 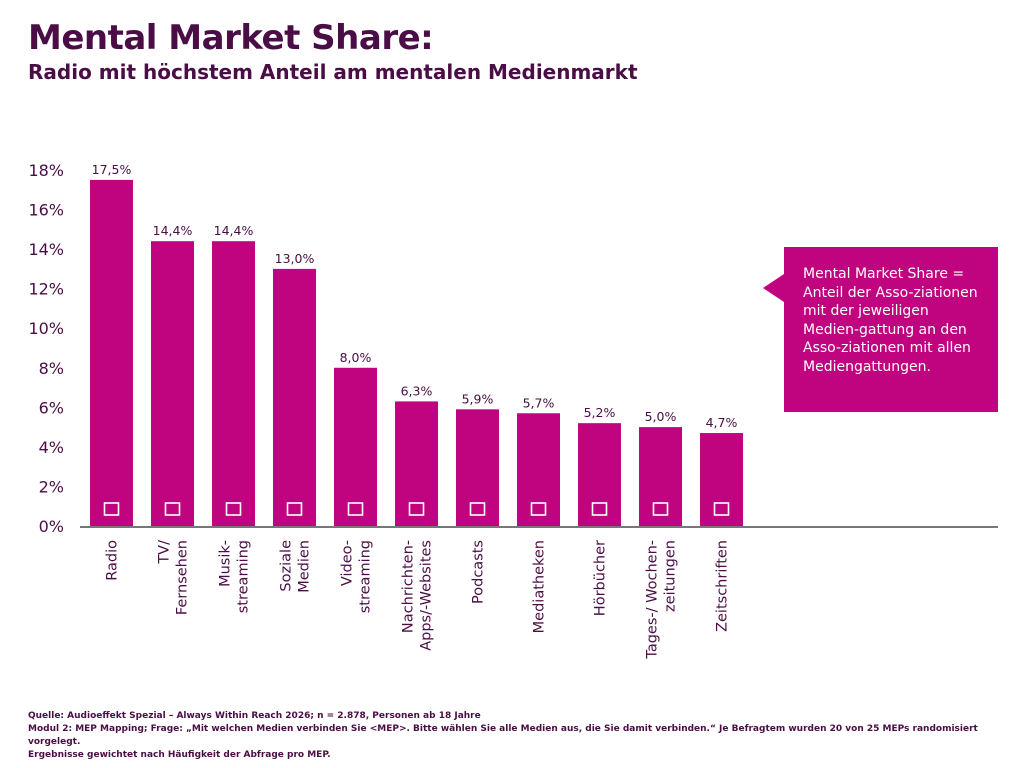 What do you see at coordinates (51, 526) in the screenshot?
I see `y-tick-label: 0%` at bounding box center [51, 526].